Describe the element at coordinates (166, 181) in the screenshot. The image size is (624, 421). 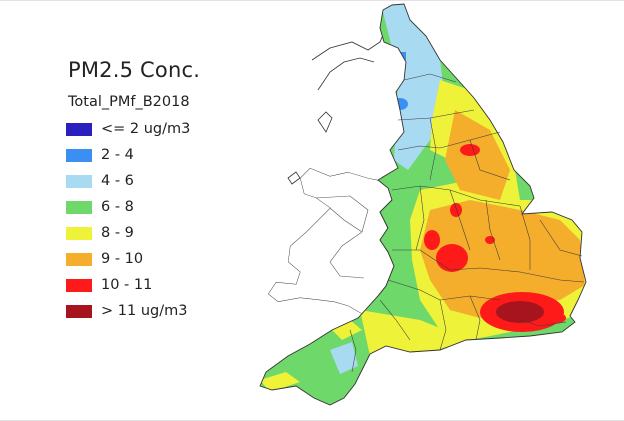
I see `legend-item: 4 - 6` at that location.